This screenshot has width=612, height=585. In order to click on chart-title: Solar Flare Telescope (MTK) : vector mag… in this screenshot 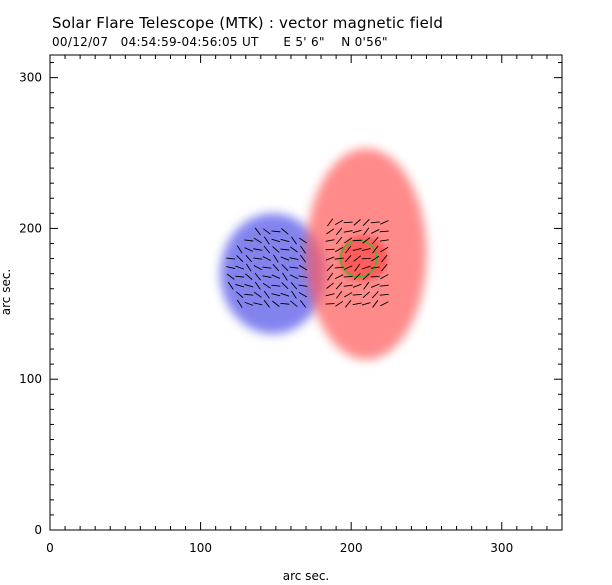, I will do `click(248, 23)`.